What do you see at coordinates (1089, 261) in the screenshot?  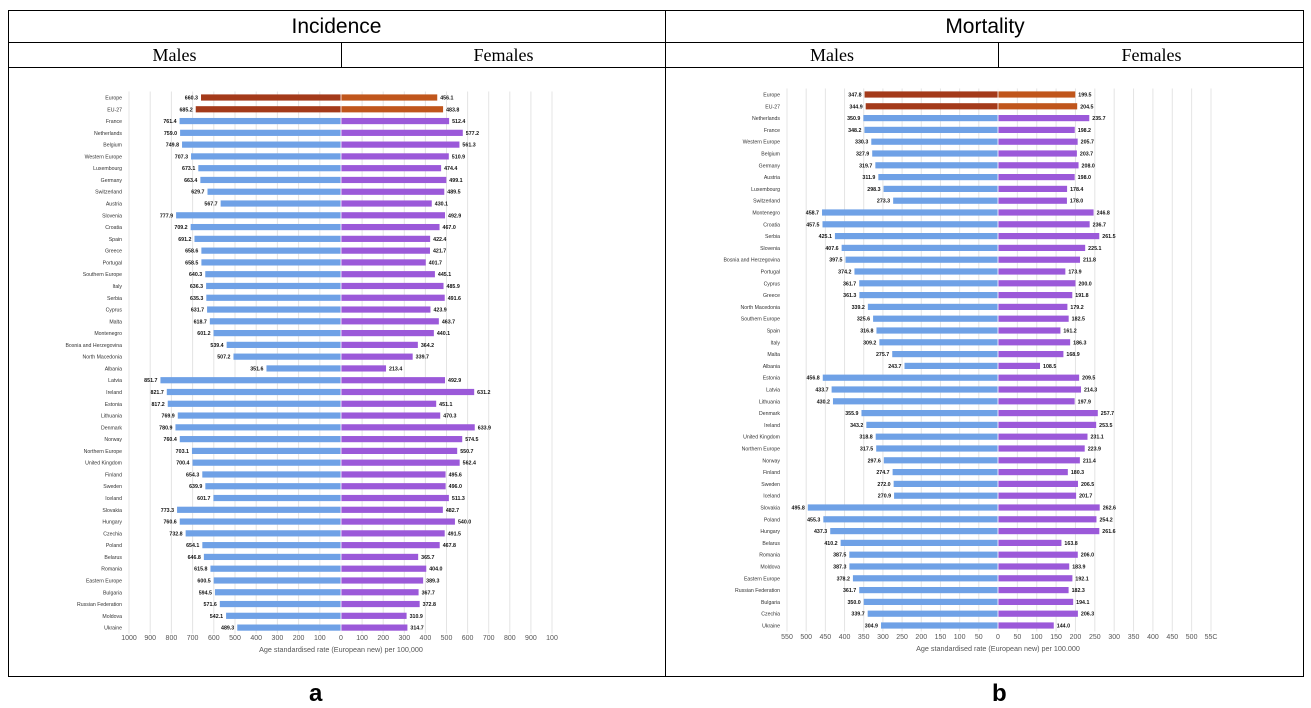 I see `data-label-female-bosnia-and-herzegovina: 211.8` at bounding box center [1089, 261].